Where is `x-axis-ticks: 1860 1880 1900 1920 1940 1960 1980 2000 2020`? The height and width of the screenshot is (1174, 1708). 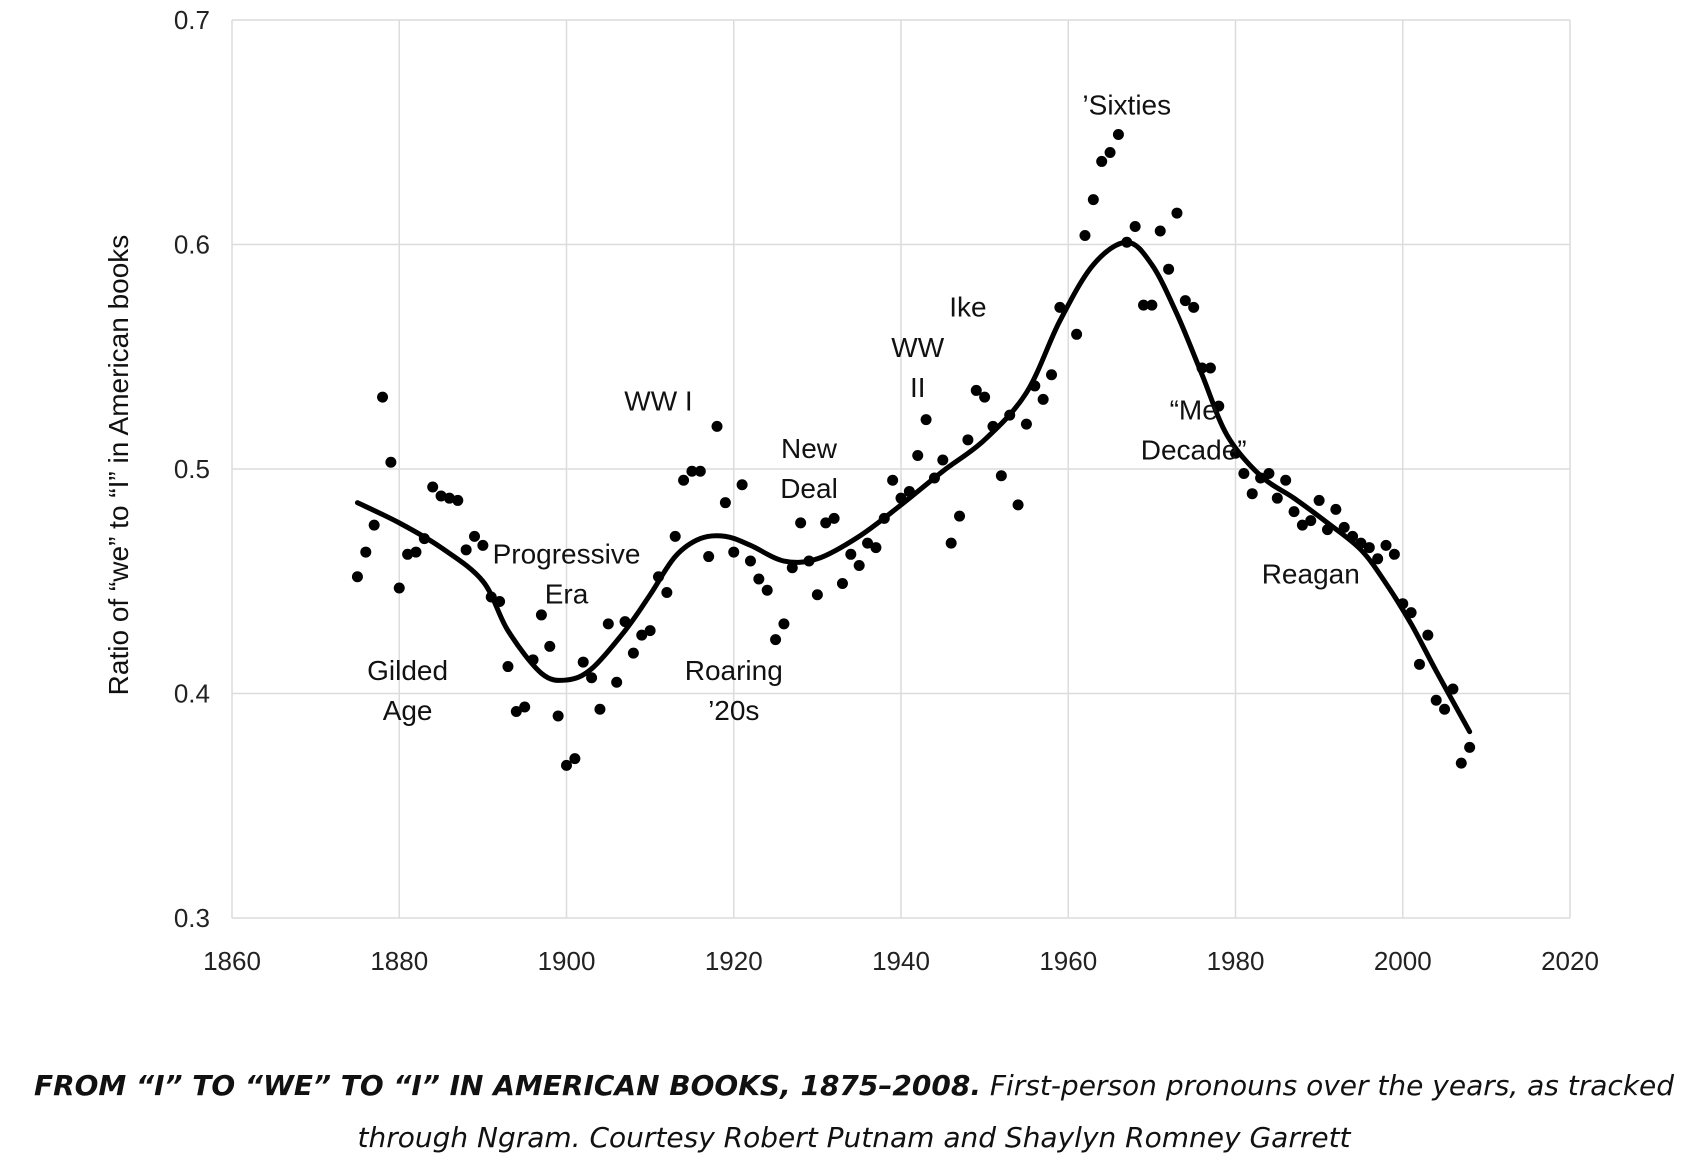 x-axis-ticks: 1860 1880 1900 1920 1940 1960 1980 2000 2020 is located at coordinates (901, 961).